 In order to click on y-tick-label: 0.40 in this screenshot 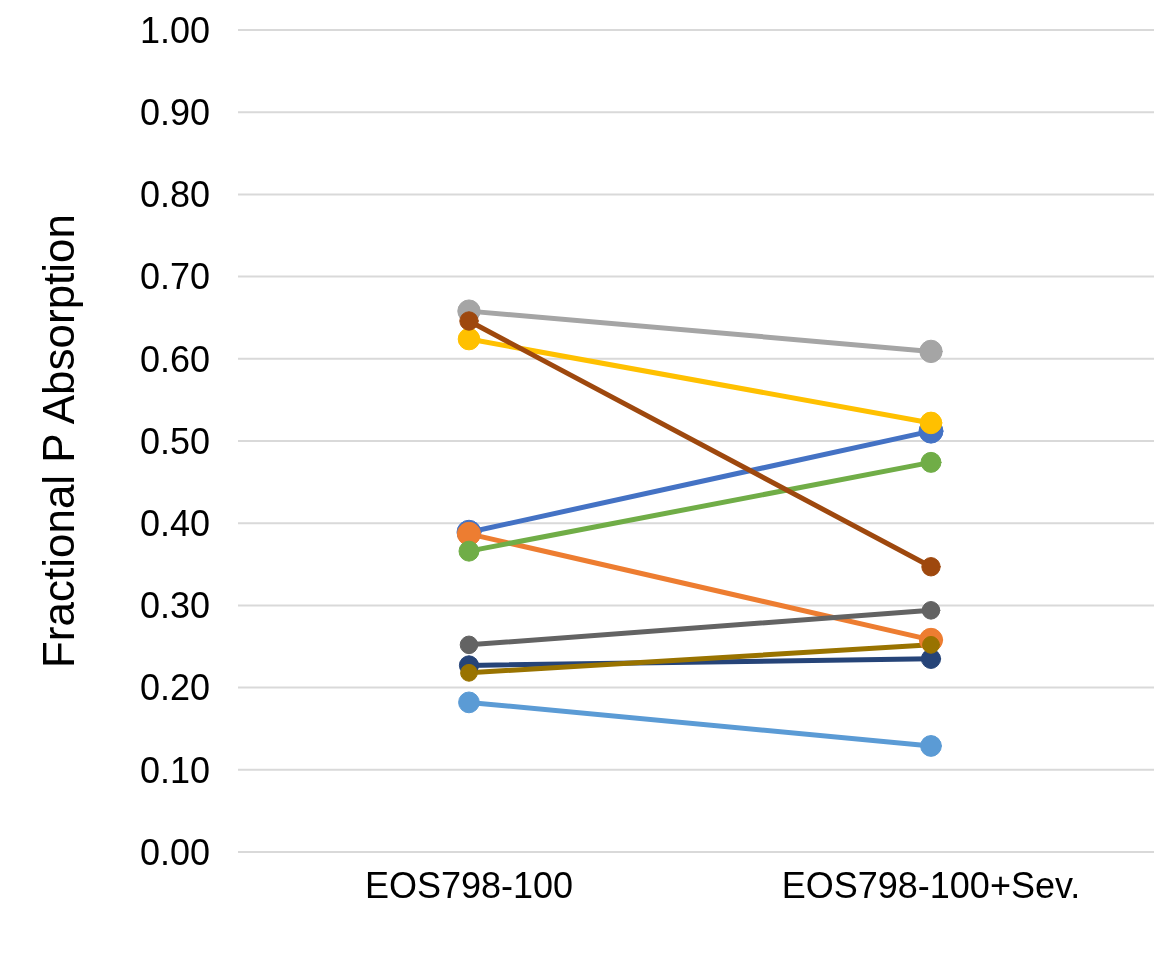, I will do `click(174, 523)`.